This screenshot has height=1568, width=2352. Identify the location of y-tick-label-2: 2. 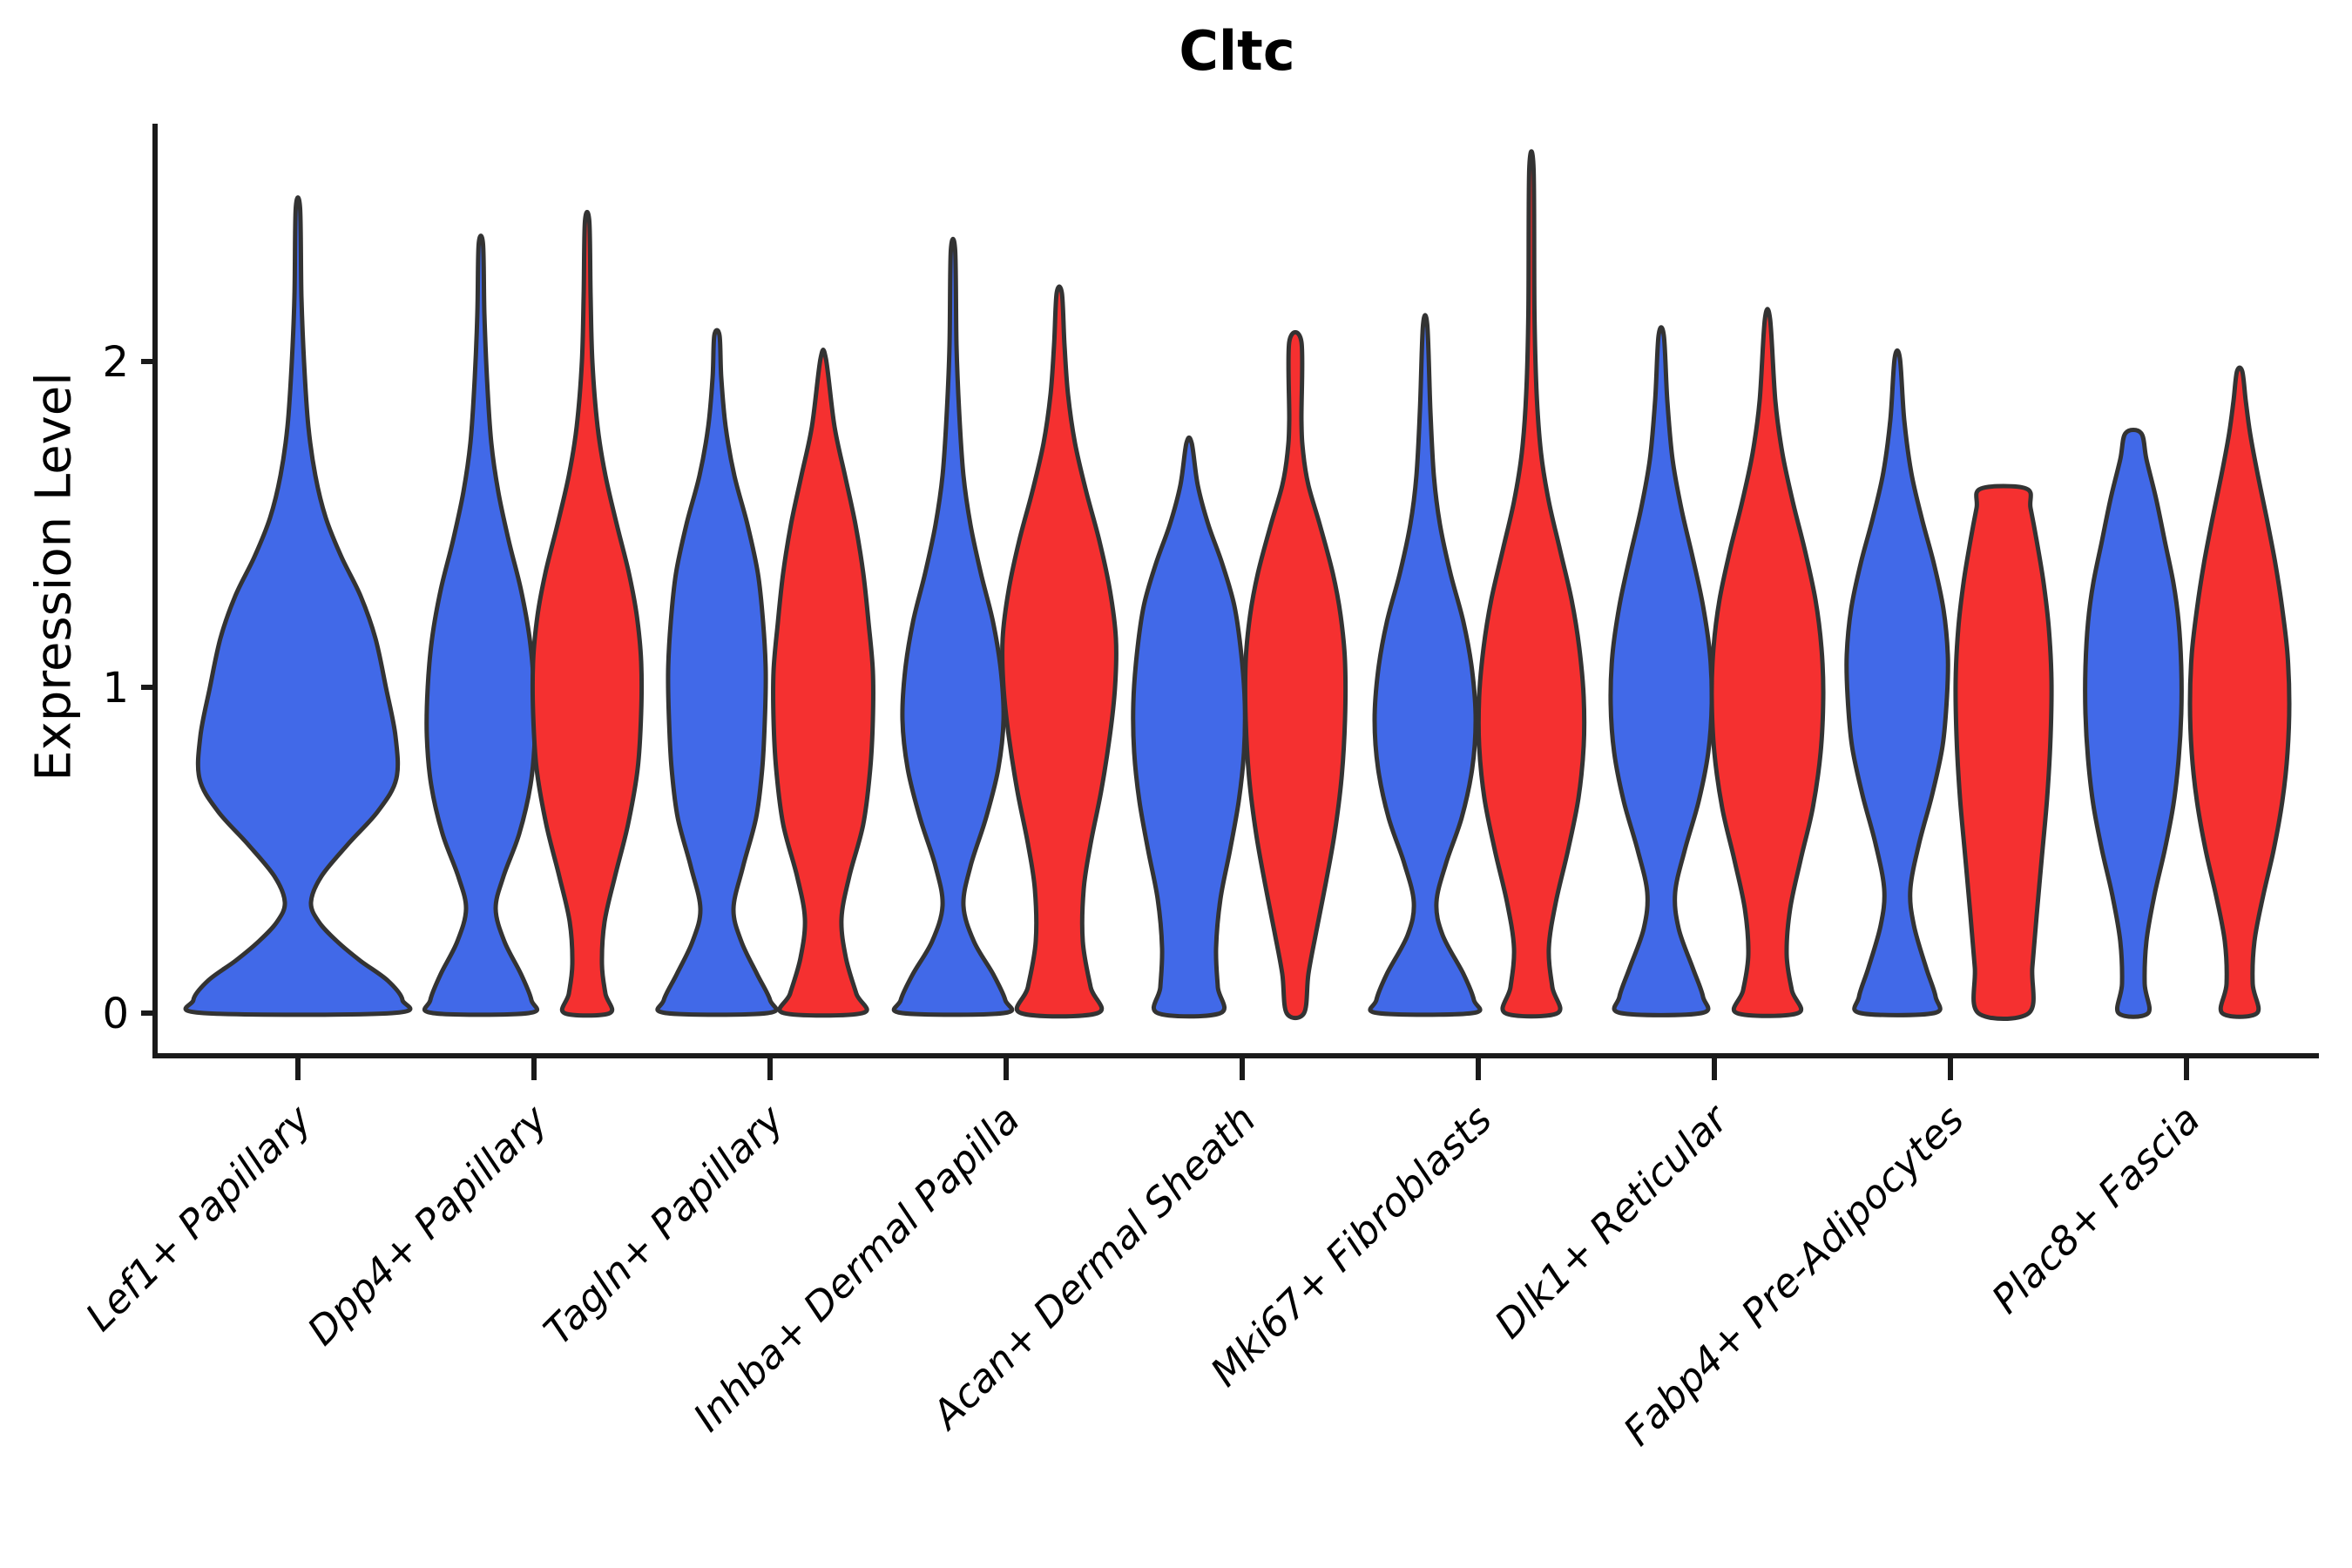
(115, 362).